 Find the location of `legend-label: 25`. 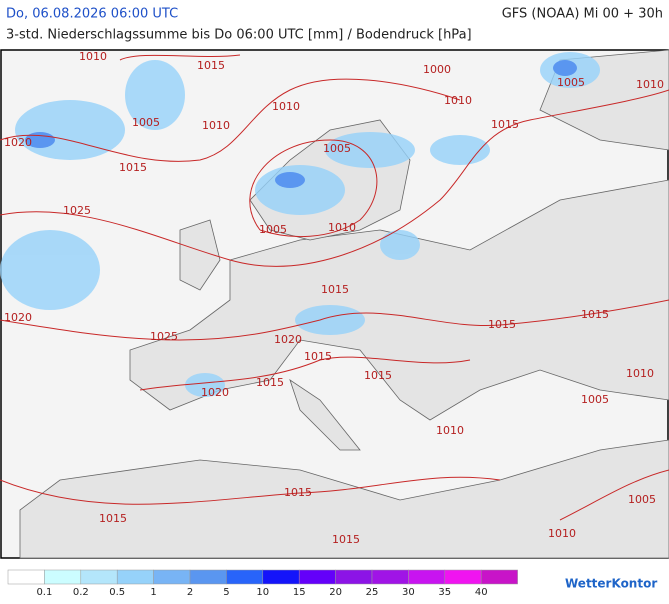

legend-label: 25 is located at coordinates (372, 592).